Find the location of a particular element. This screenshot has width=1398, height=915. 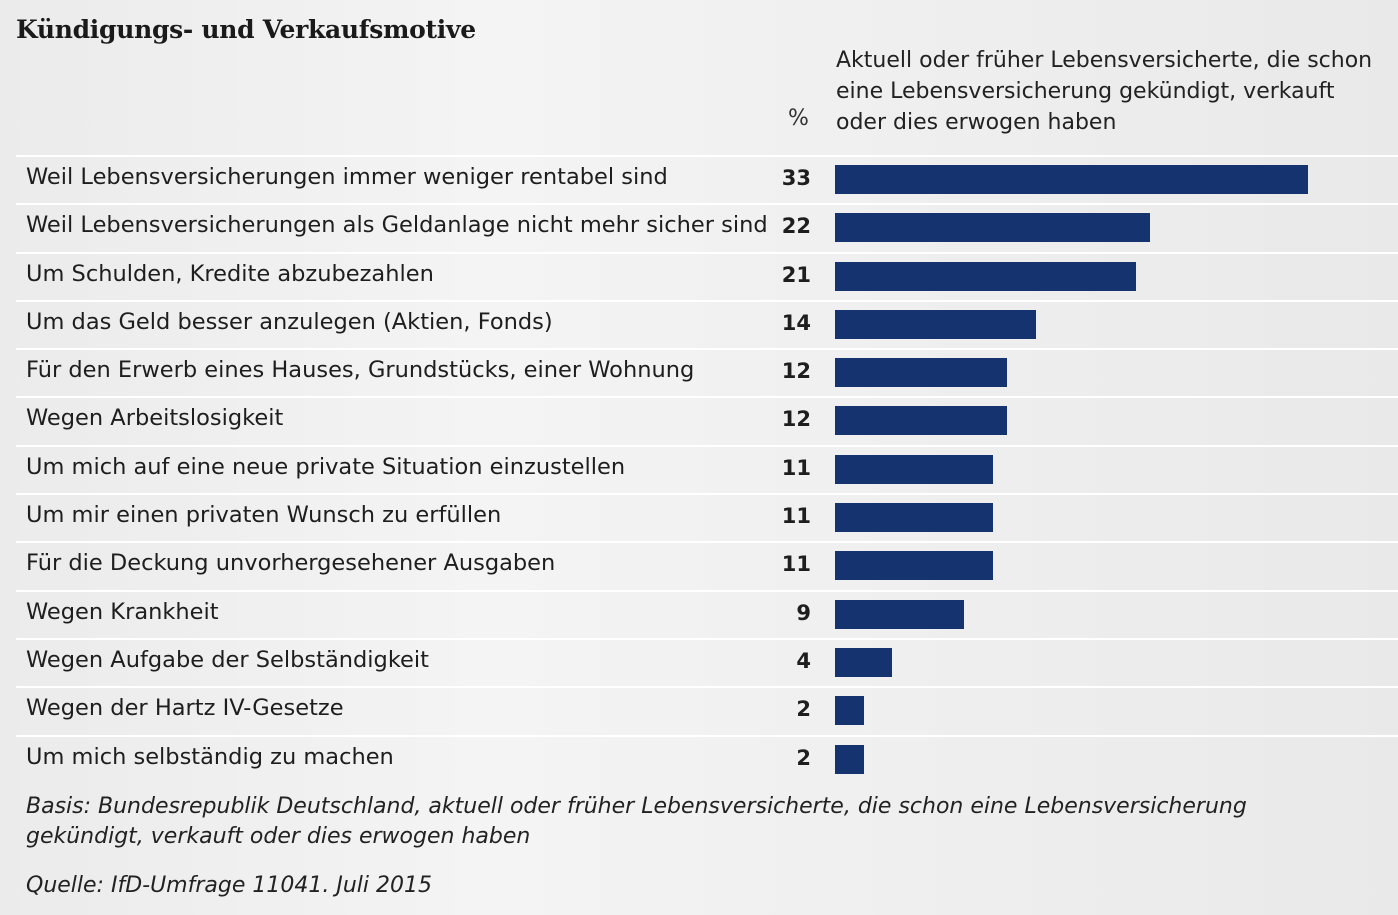

percent-column-header: % is located at coordinates (798, 118).